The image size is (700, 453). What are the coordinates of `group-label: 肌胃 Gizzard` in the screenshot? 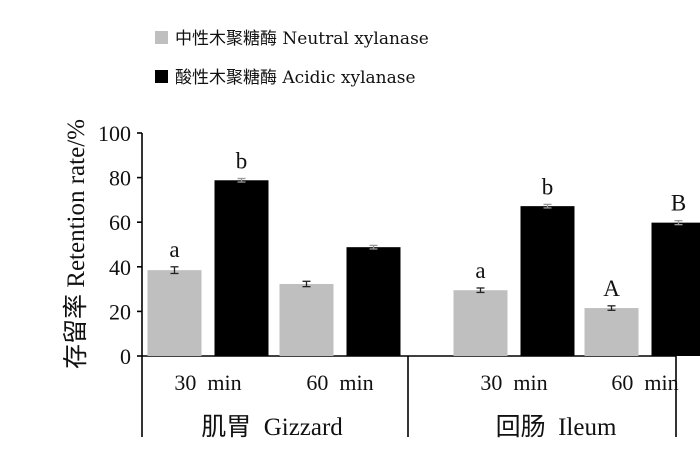 It's located at (272, 427).